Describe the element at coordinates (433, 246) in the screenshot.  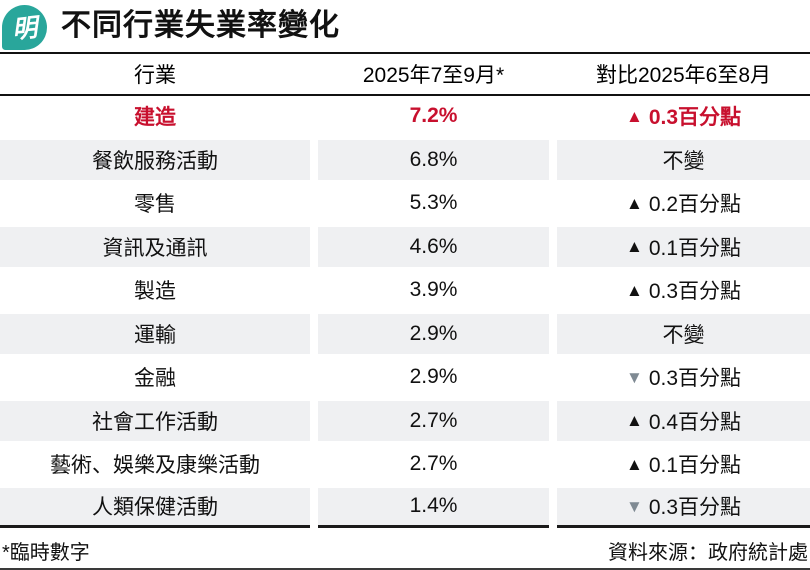
I see `rate-cell: 4.6%` at that location.